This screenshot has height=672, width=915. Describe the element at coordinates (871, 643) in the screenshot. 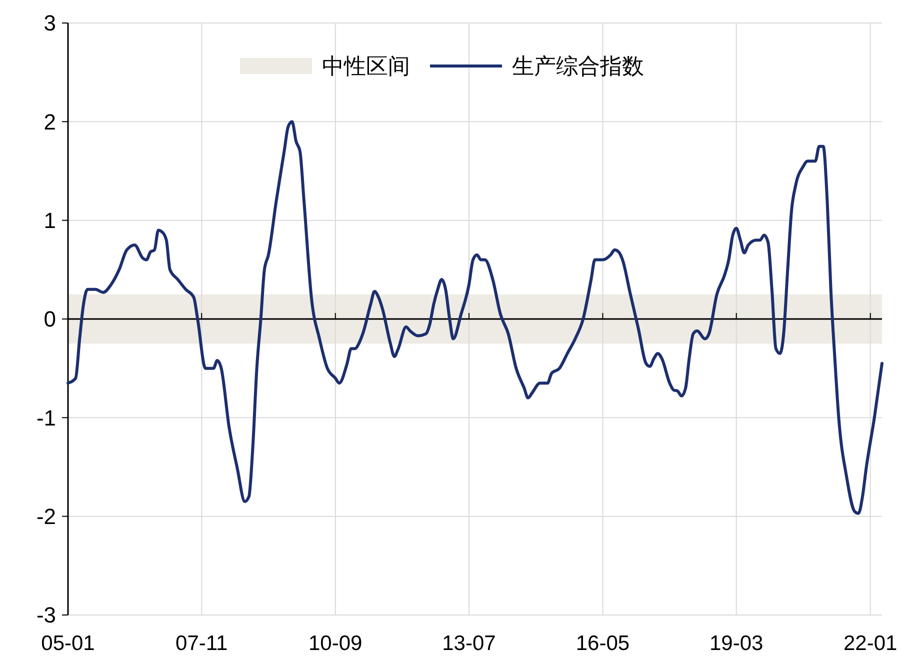

I see `x-tick-label: 22-01` at that location.